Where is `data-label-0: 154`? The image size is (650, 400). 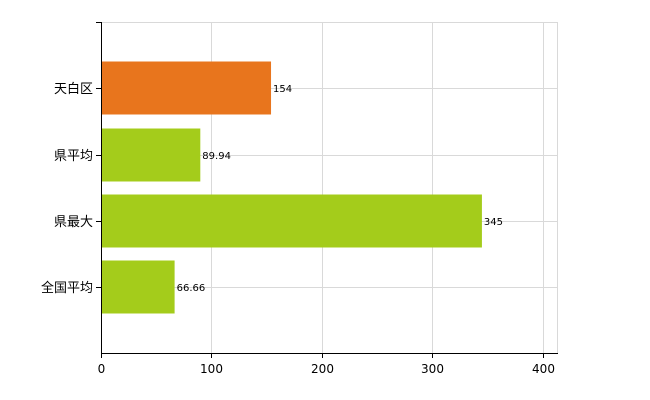 data-label-0: 154 is located at coordinates (282, 89).